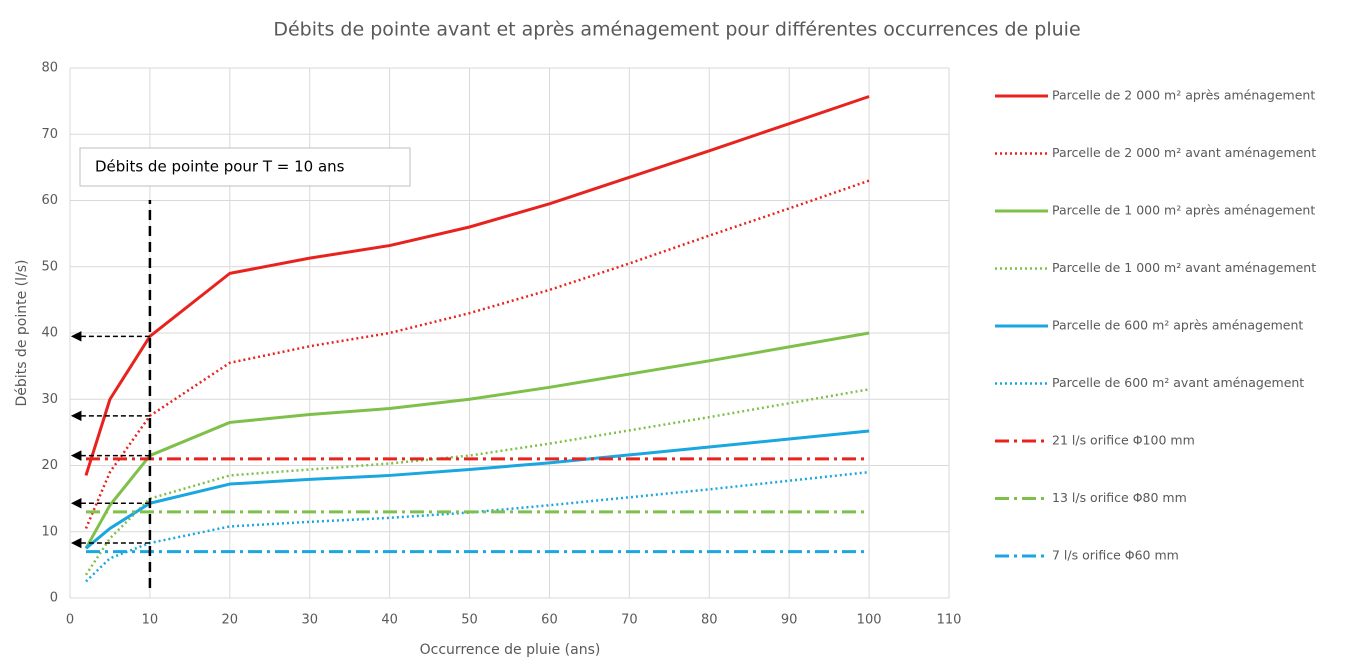  I want to click on x-tick-label: 20, so click(230, 620).